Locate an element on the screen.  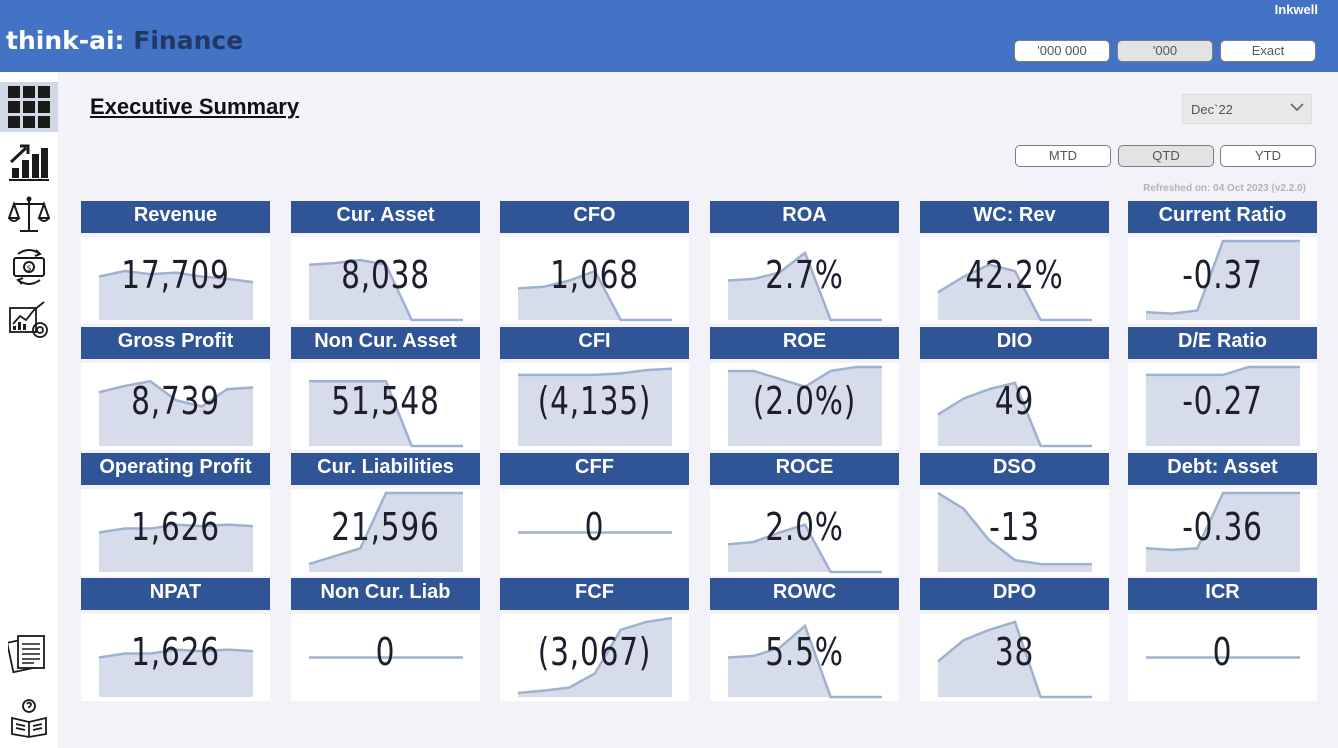
kpi-body: -0.27 is located at coordinates (1222, 406).